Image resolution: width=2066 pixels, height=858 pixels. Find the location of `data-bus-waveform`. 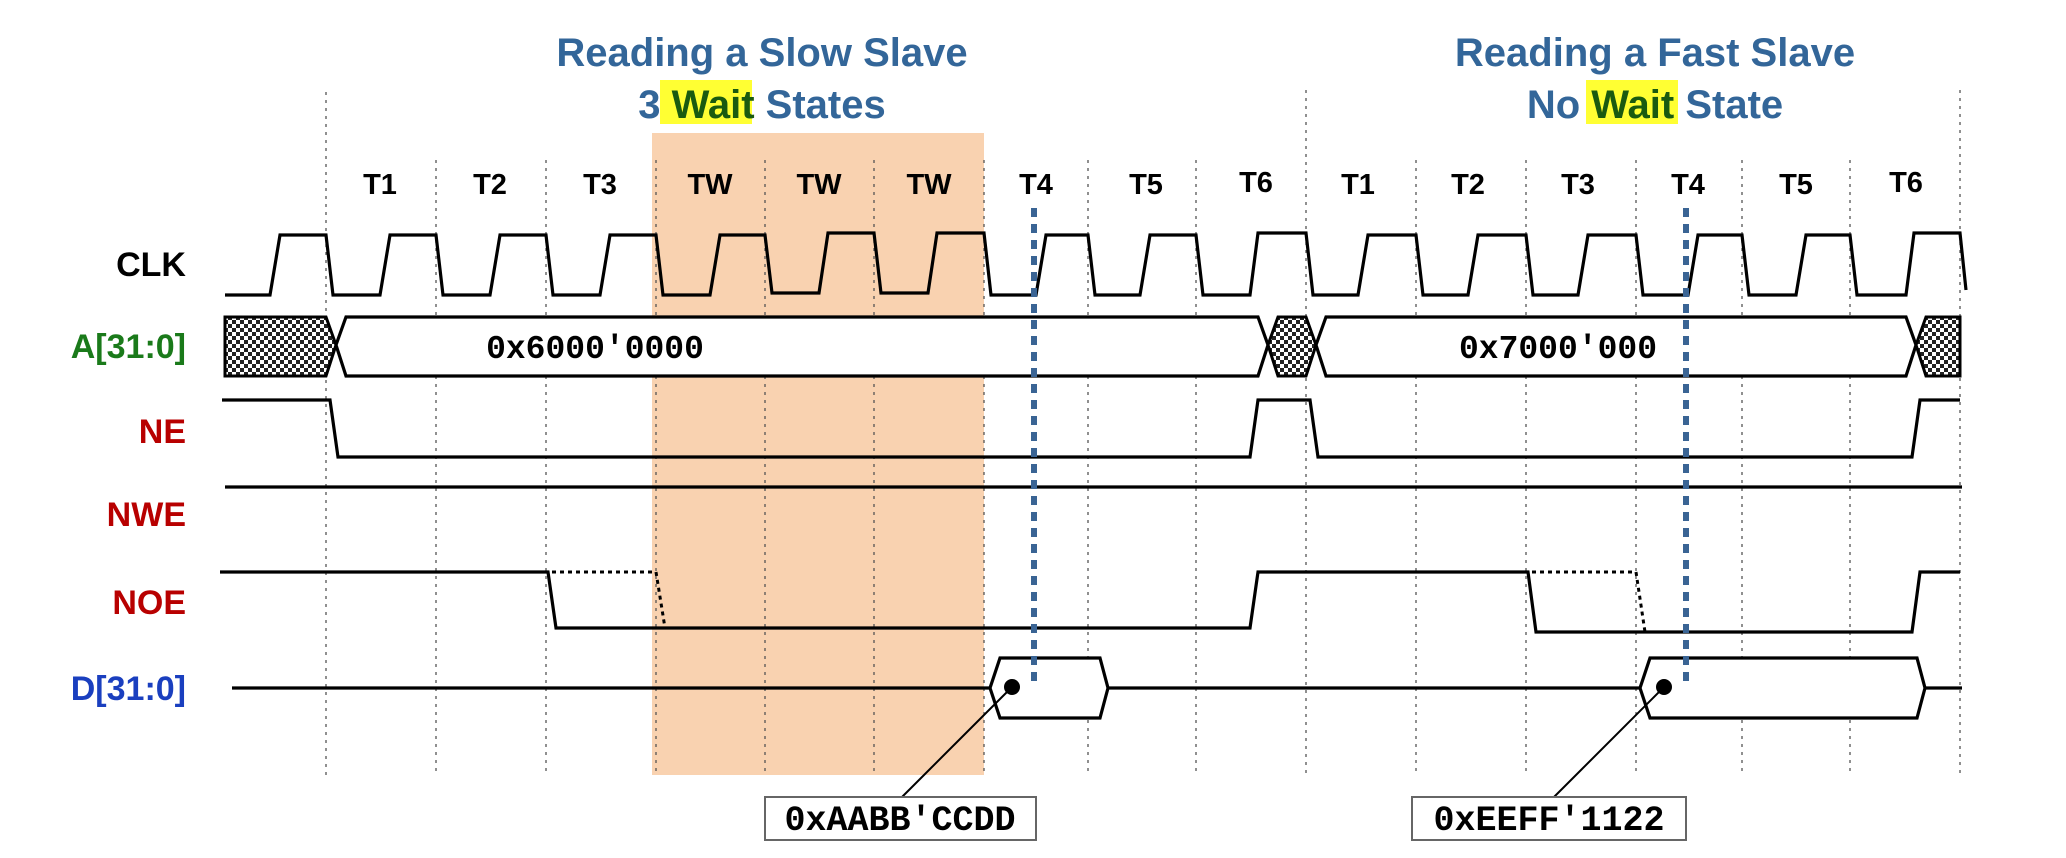

data-bus-waveform is located at coordinates (1097, 688).